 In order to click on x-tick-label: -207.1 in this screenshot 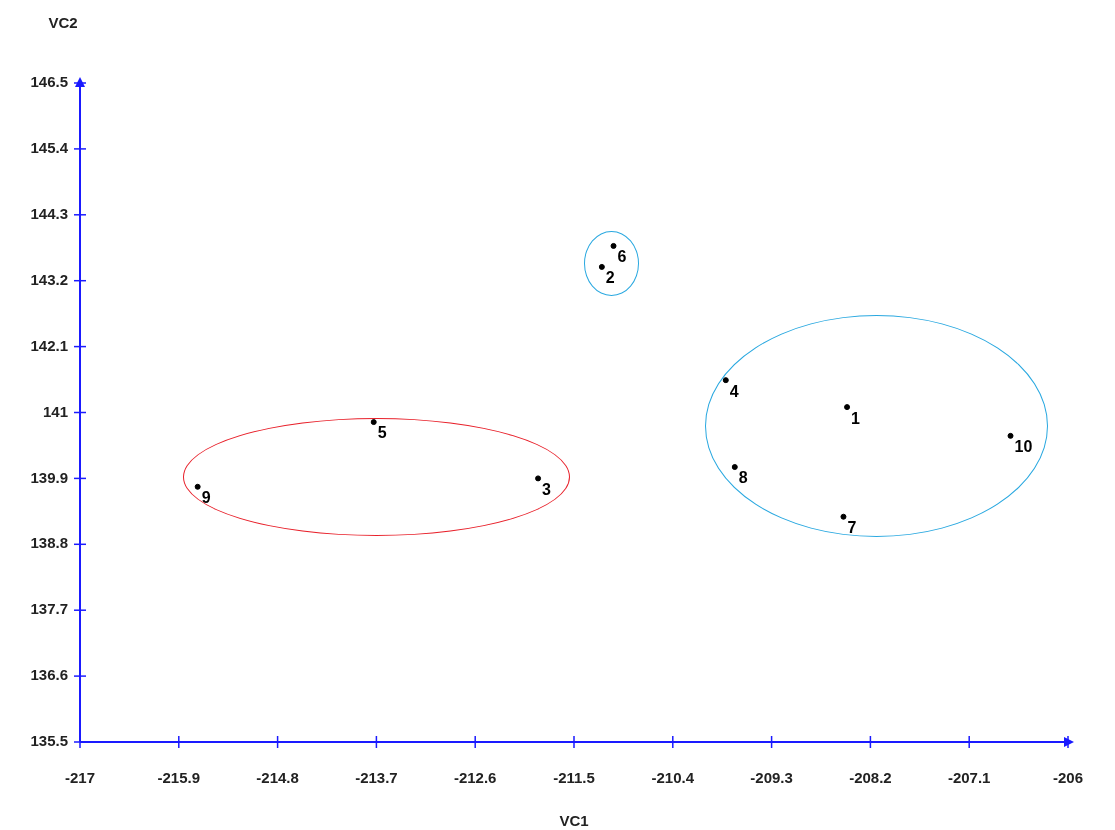, I will do `click(969, 778)`.